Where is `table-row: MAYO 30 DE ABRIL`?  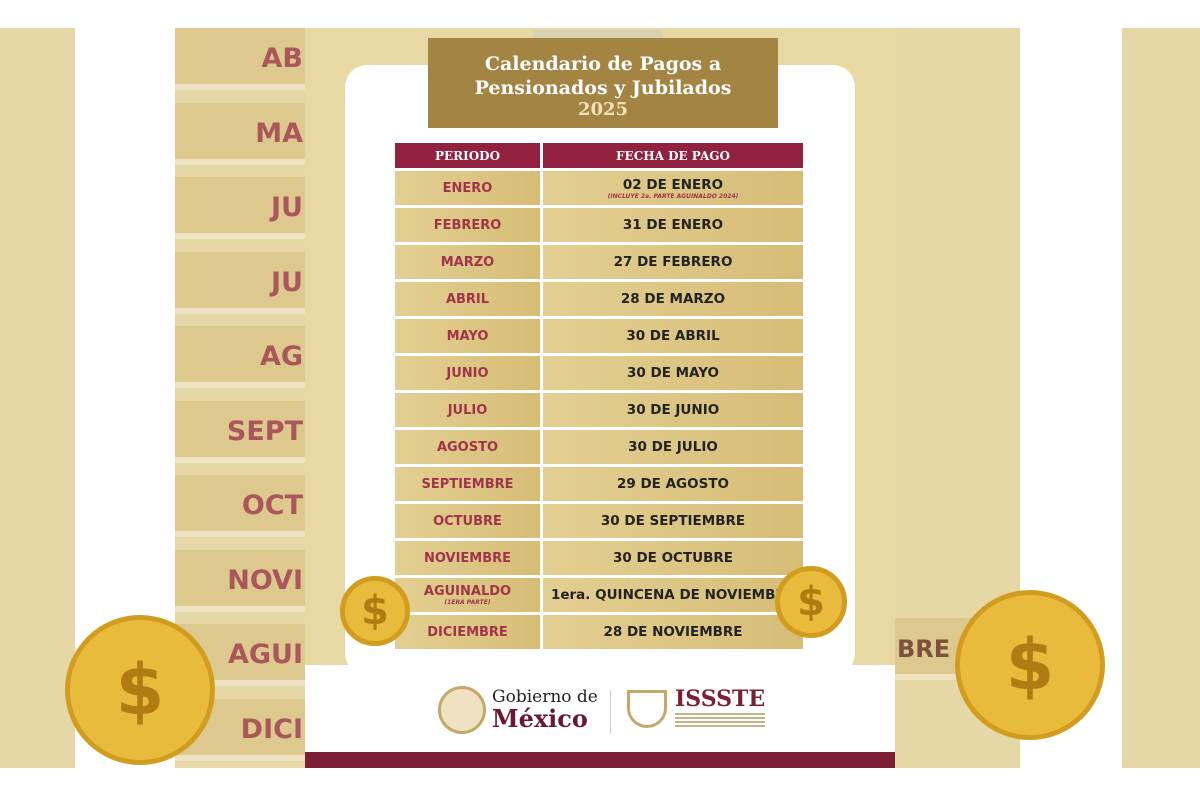 table-row: MAYO 30 DE ABRIL is located at coordinates (599, 336).